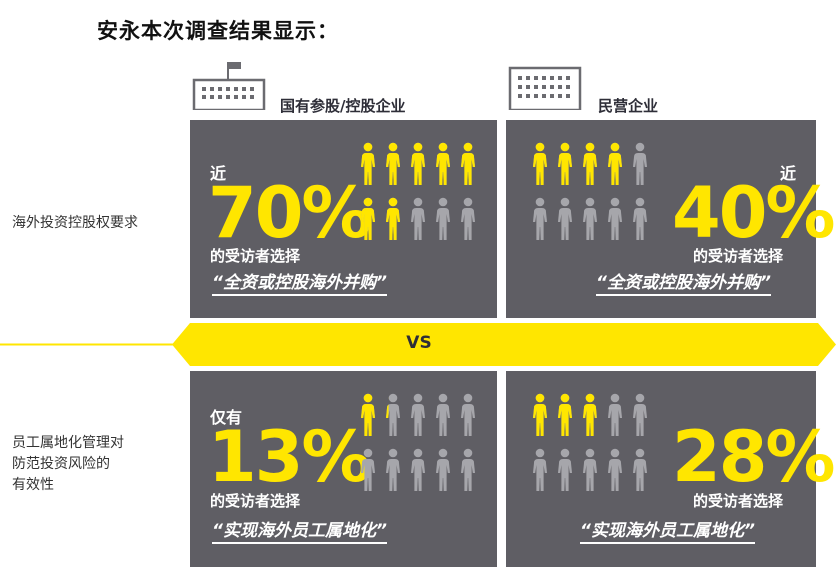  I want to click on vs-label: VS, so click(419, 343).